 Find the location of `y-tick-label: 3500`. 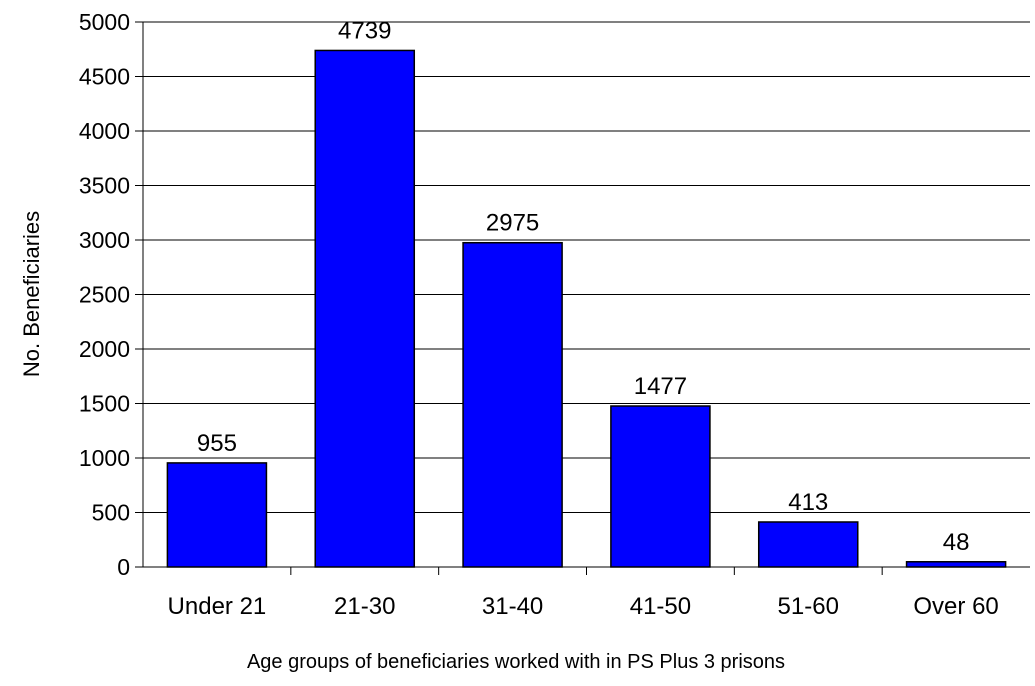

y-tick-label: 3500 is located at coordinates (104, 186).